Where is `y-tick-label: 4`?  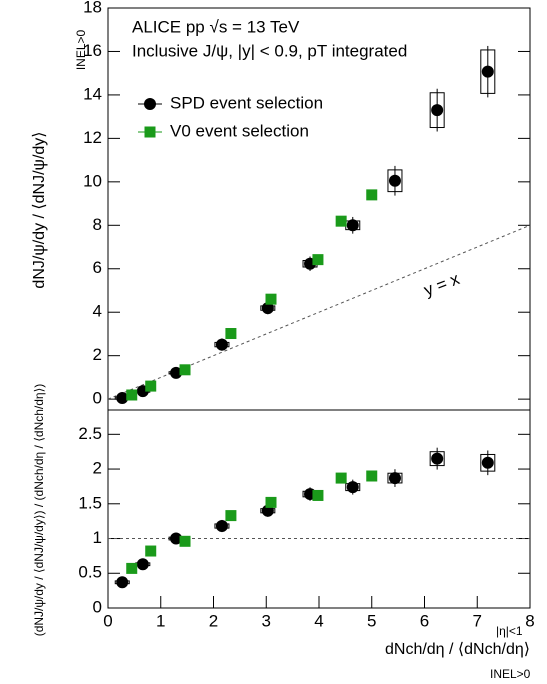
y-tick-label: 4 is located at coordinates (97, 311).